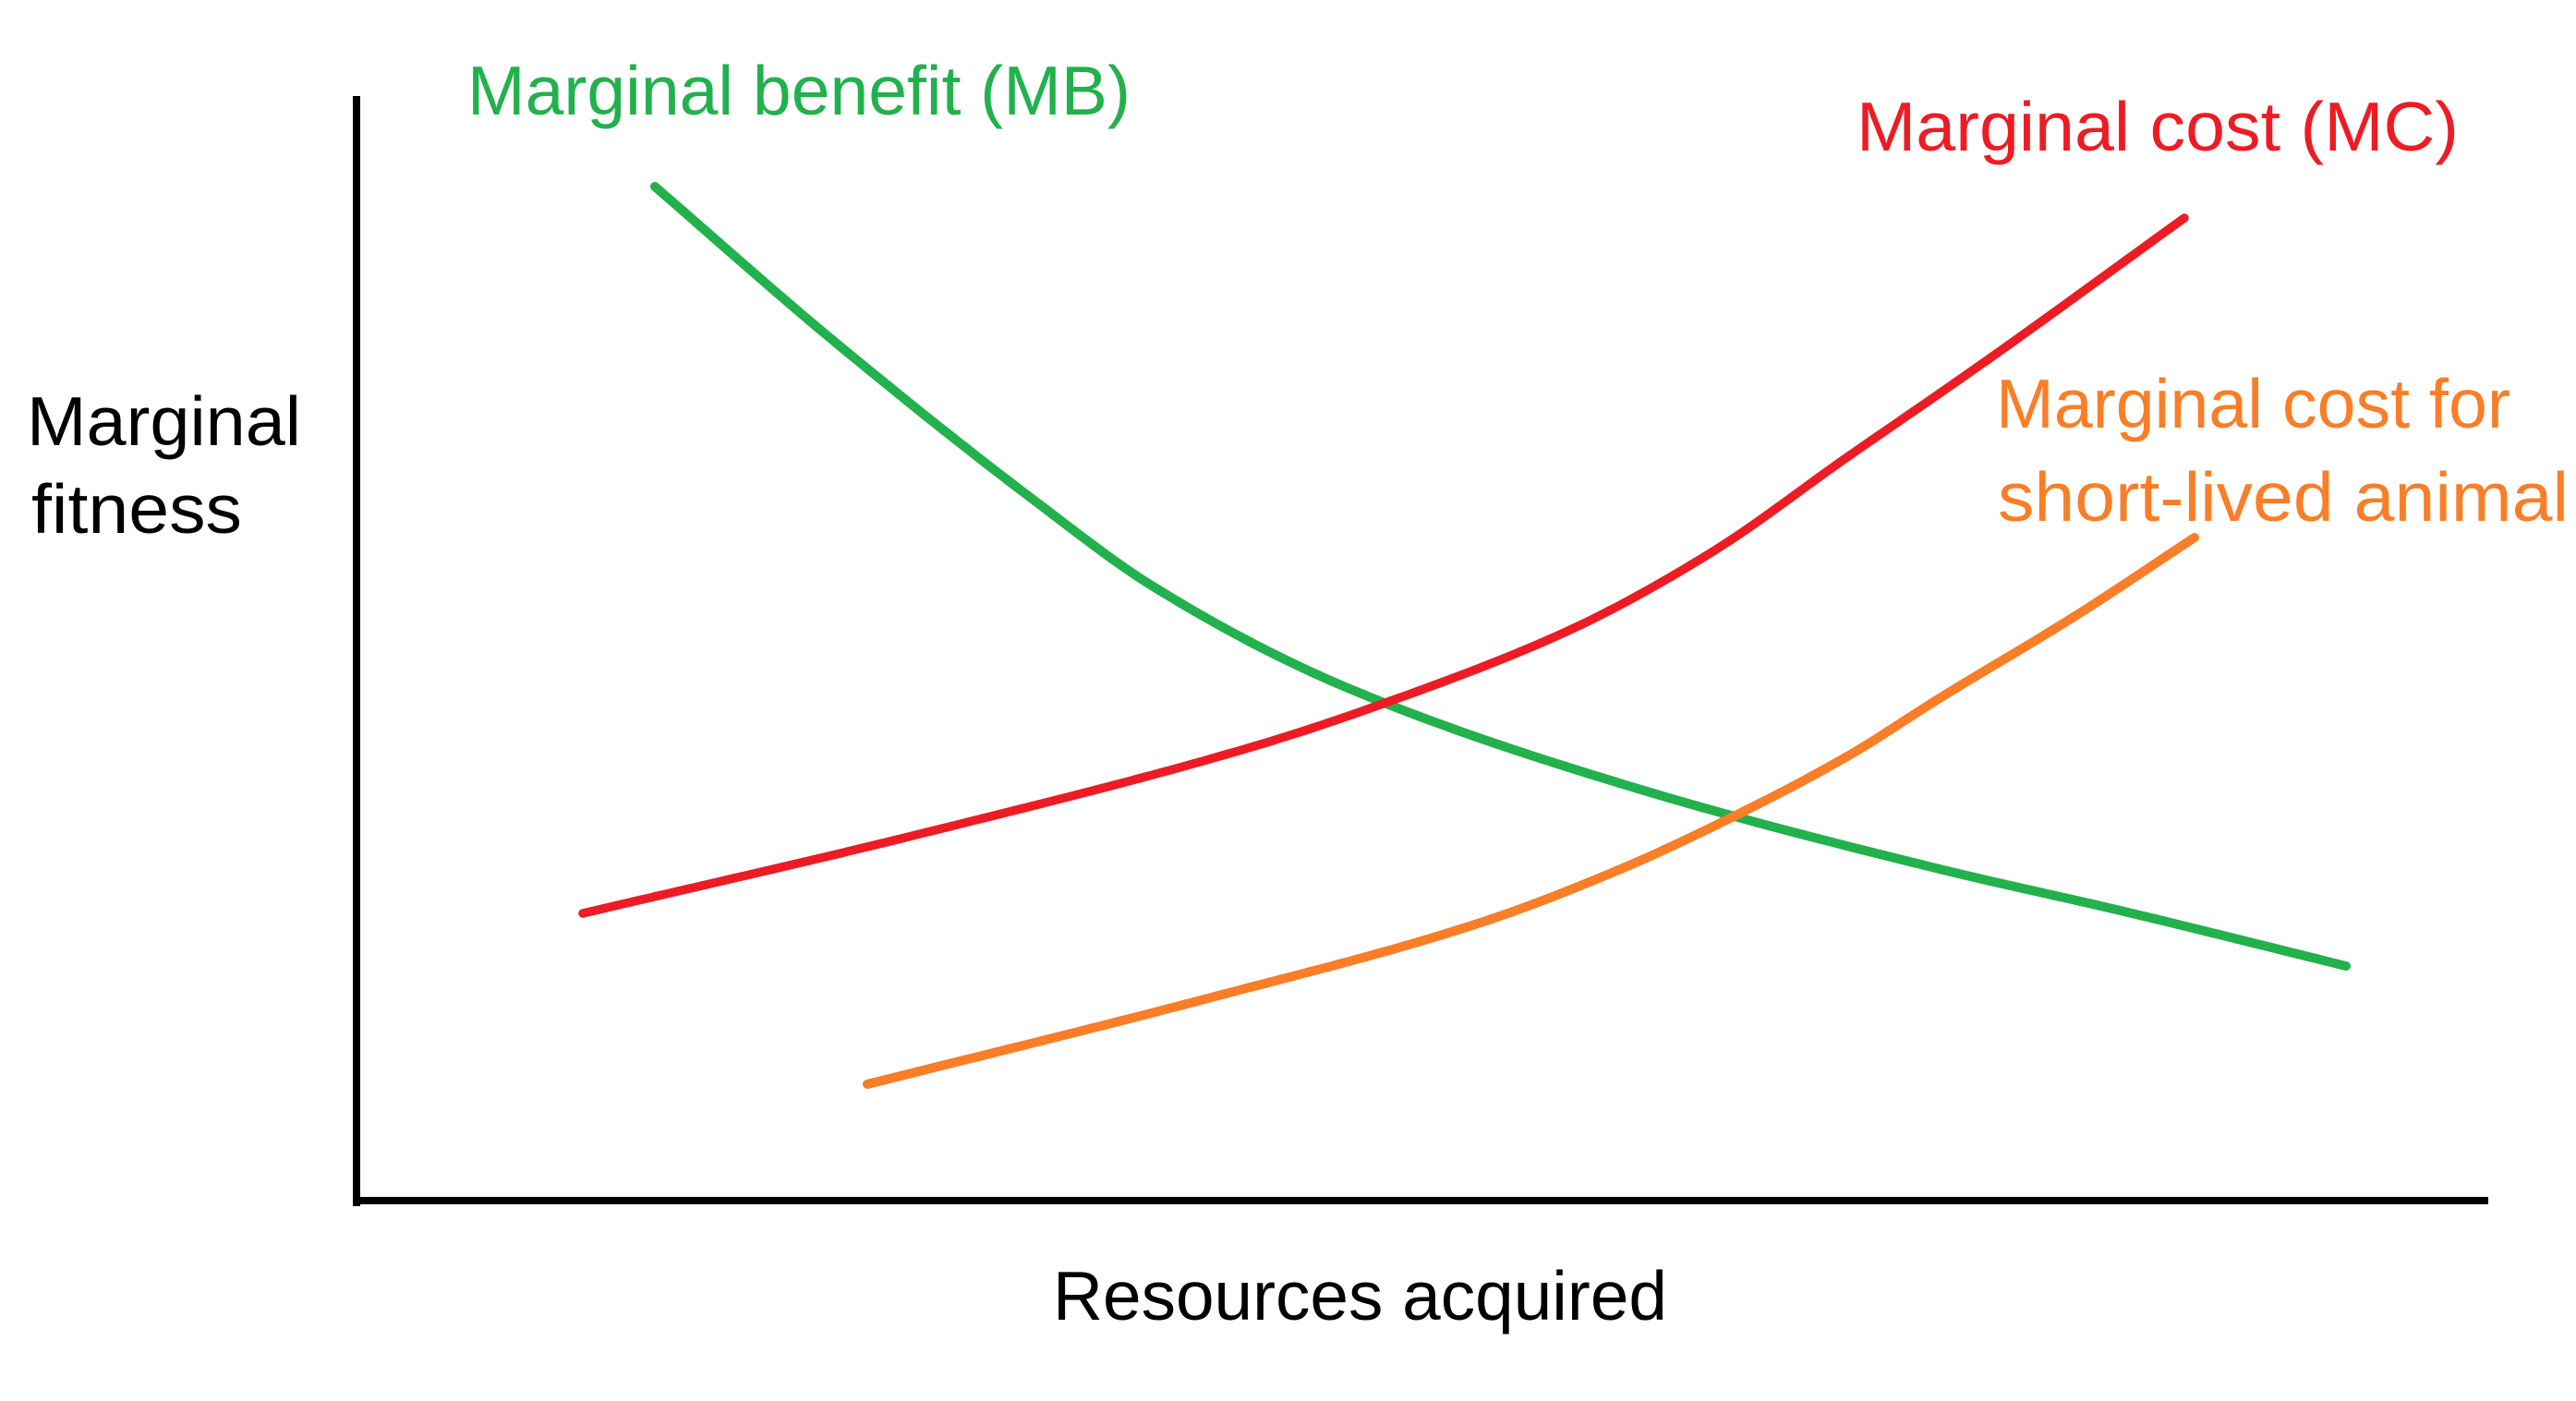  What do you see at coordinates (164, 421) in the screenshot?
I see `svg-text: Marginal` at bounding box center [164, 421].